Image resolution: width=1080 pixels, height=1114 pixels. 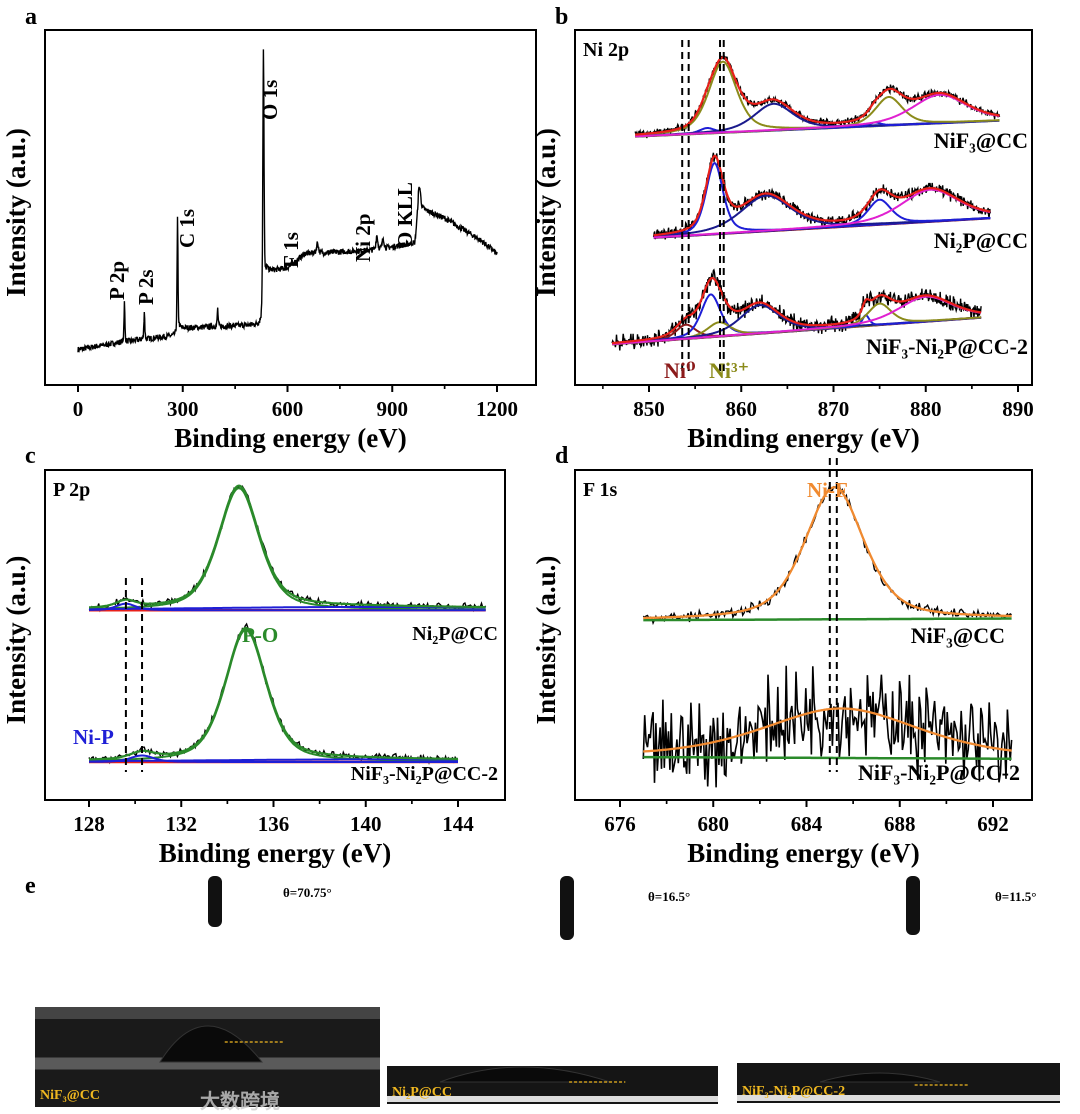 What do you see at coordinates (78, 409) in the screenshot?
I see `x-tick-label: 0` at bounding box center [78, 409].